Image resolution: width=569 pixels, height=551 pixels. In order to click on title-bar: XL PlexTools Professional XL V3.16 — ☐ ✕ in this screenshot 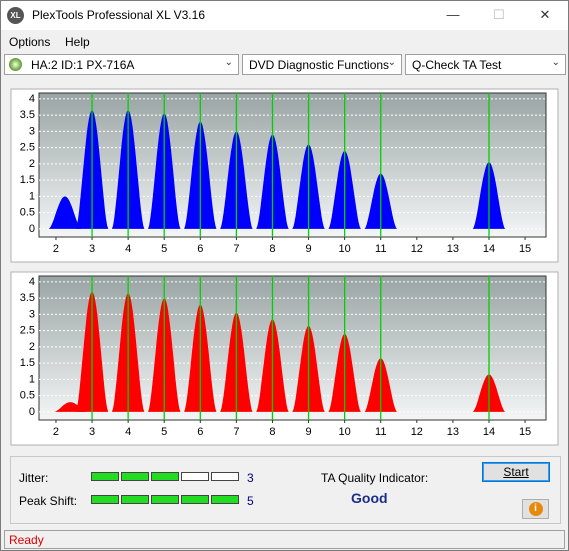, I will do `click(284, 15)`.